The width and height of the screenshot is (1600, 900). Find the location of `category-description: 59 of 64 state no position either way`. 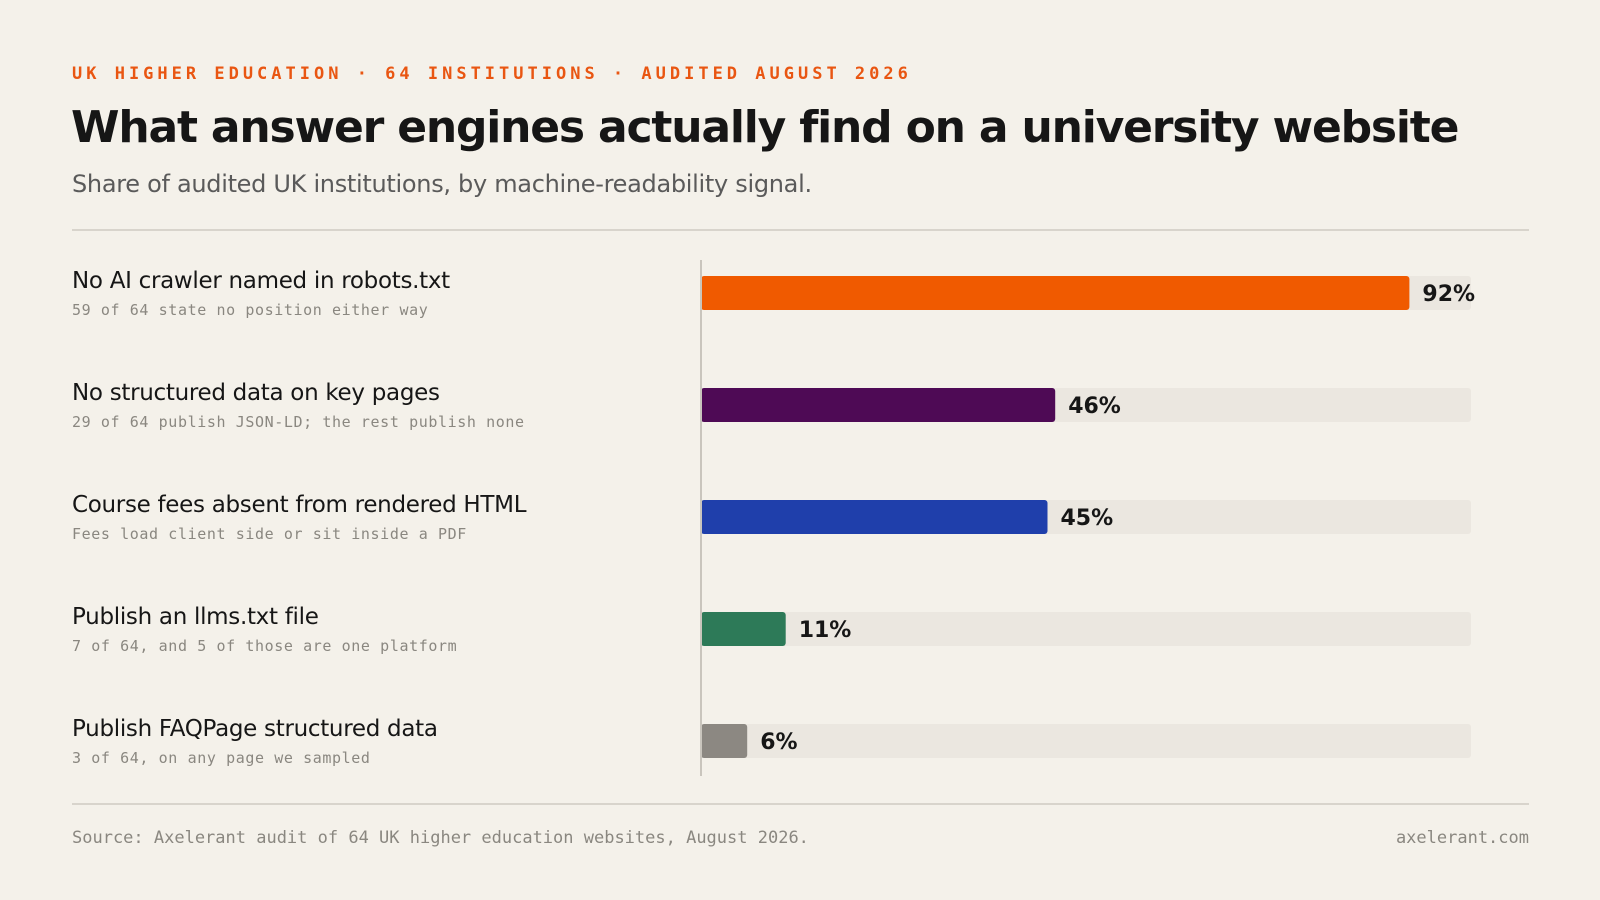

category-description: 59 of 64 state no position either way is located at coordinates (250, 310).